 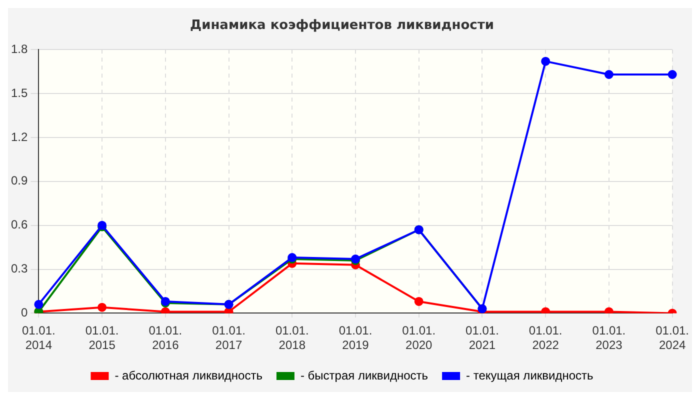 What do you see at coordinates (530, 375) in the screenshot?
I see `legend-label: - текущая ликвидность` at bounding box center [530, 375].